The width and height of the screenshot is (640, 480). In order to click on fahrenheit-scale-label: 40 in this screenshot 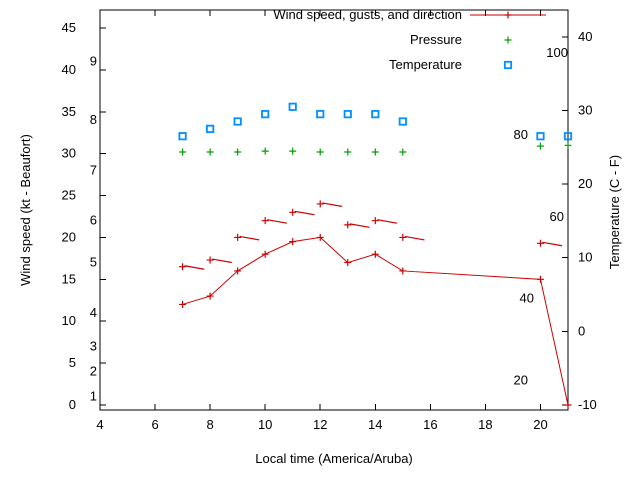, I will do `click(527, 298)`.